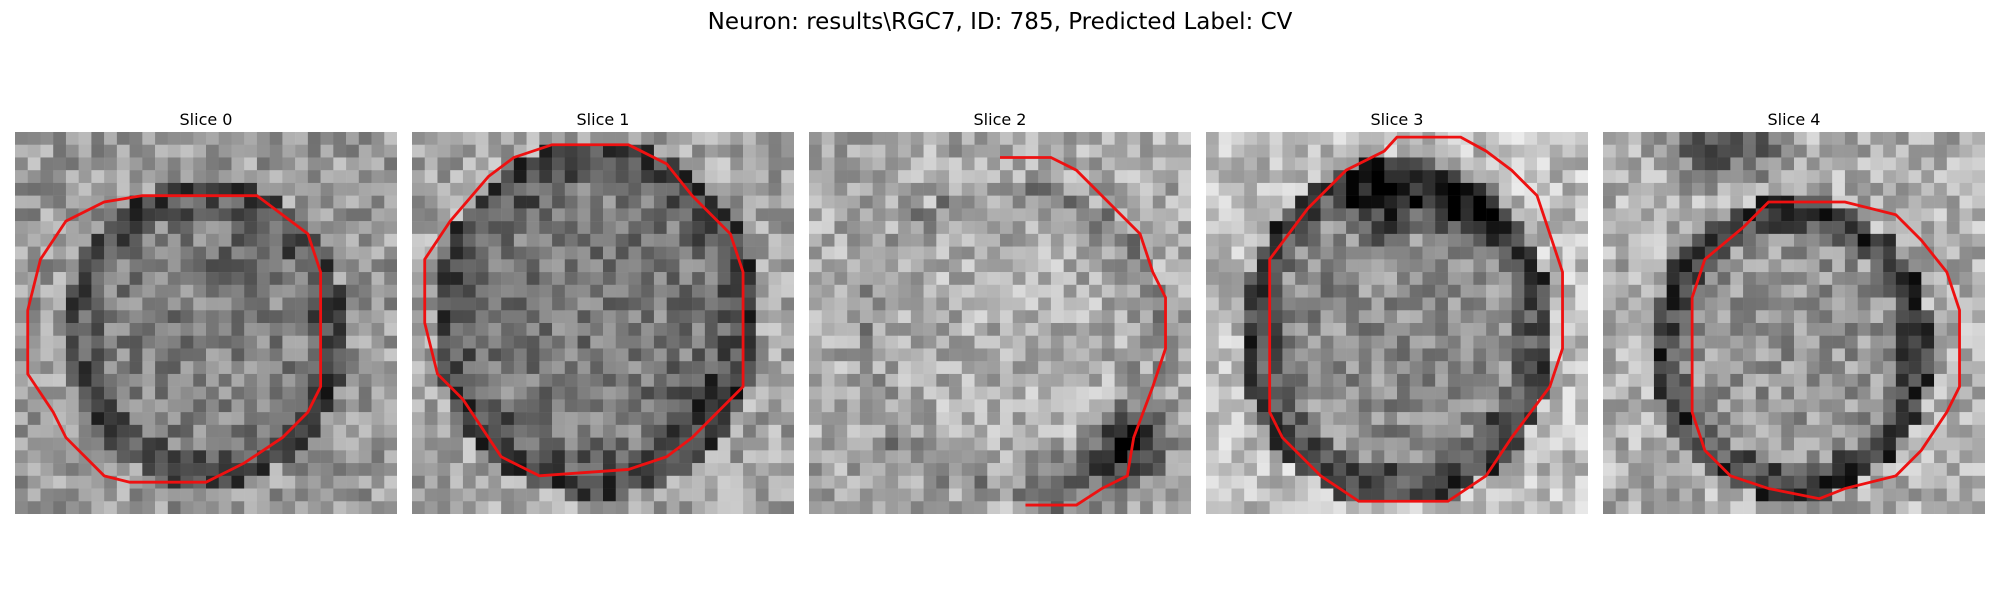 The image size is (2000, 600). I want to click on slice-title: Slice 3, so click(1397, 119).